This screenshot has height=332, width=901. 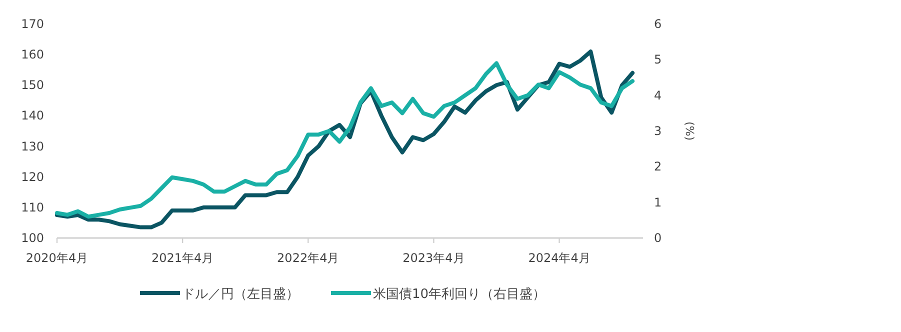 What do you see at coordinates (32, 55) in the screenshot?
I see `y-tick-label: 160` at bounding box center [32, 55].